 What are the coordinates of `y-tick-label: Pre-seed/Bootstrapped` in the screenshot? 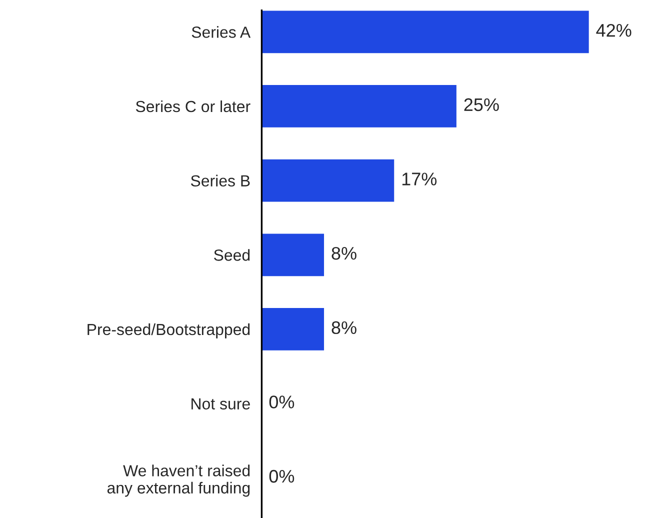 It's located at (169, 330).